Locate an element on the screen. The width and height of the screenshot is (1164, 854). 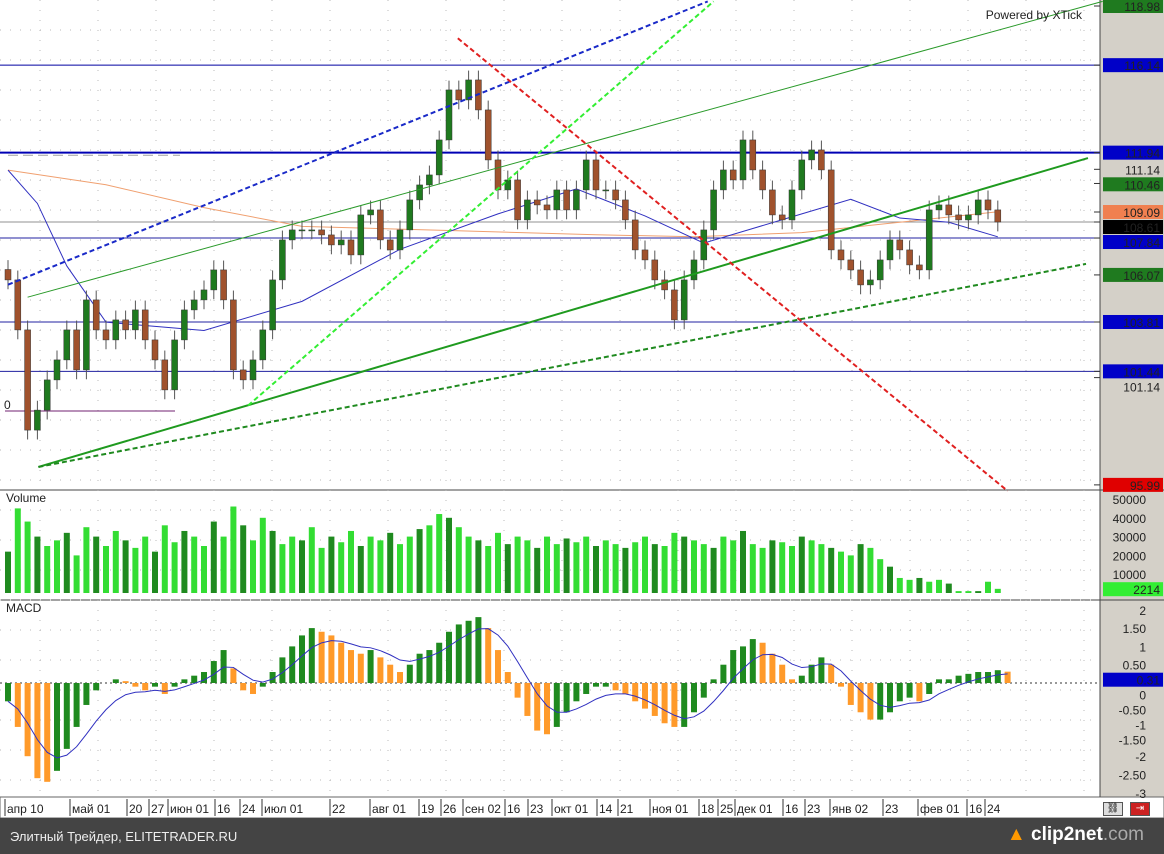
time-label: ноя 01 is located at coordinates (670, 809).